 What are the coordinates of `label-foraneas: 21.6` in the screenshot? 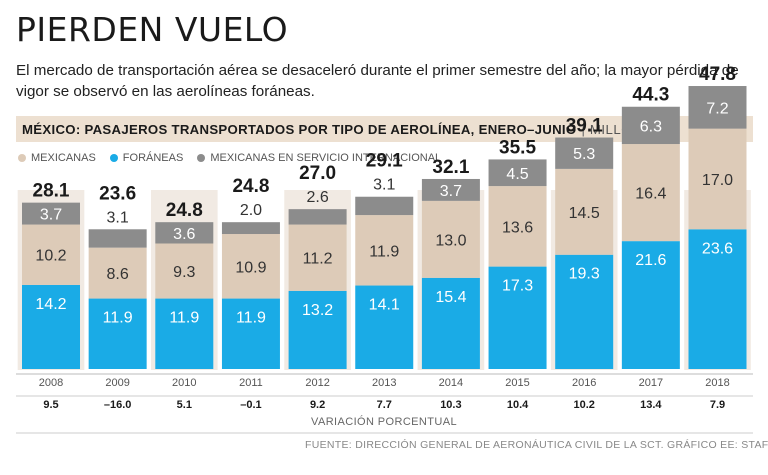 It's located at (650, 260).